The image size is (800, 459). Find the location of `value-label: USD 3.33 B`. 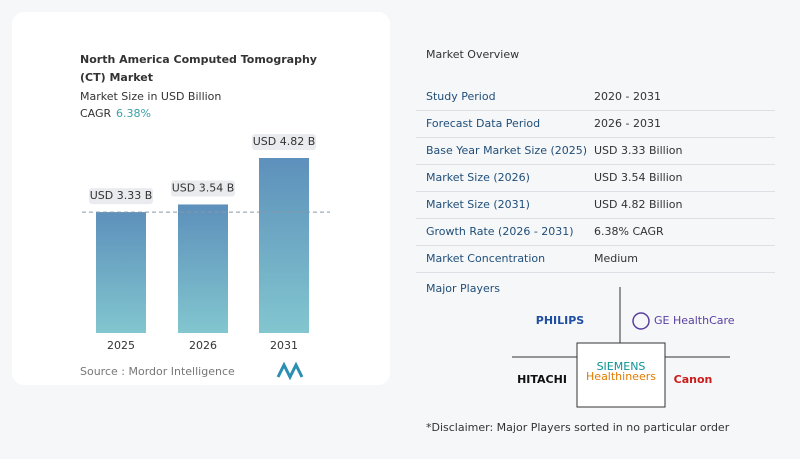

value-label: USD 3.33 B is located at coordinates (121, 195).